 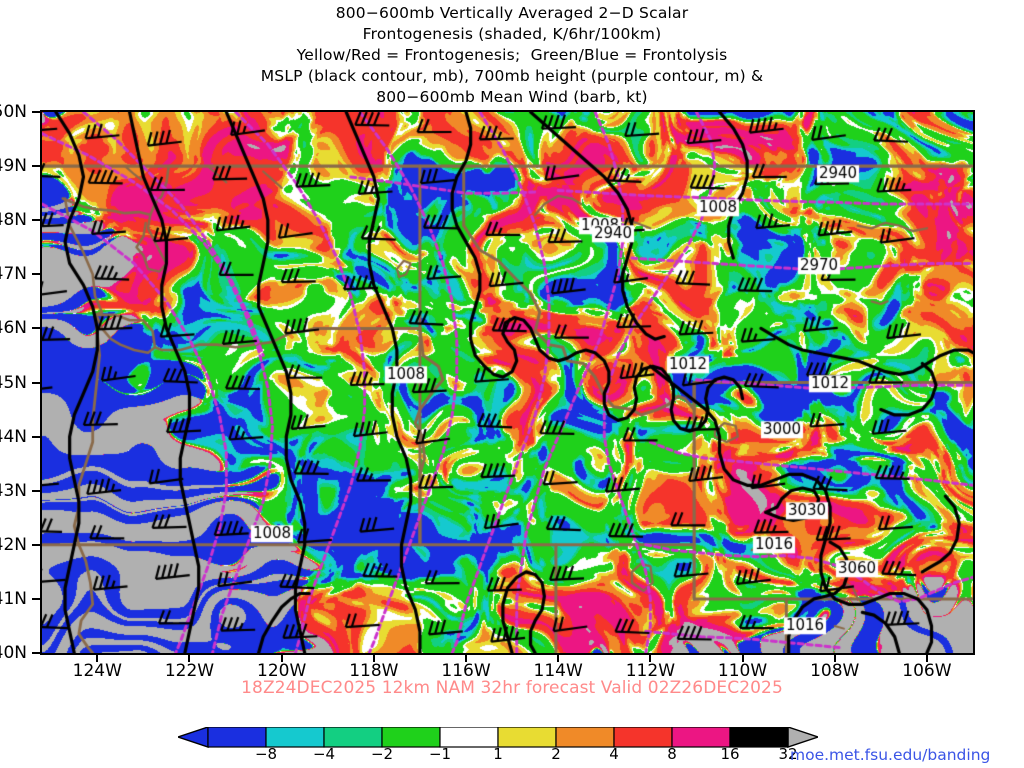 What do you see at coordinates (512, 34) in the screenshot?
I see `title-line-2: Frontogenesis (shaded, K/6hr/100km)` at bounding box center [512, 34].